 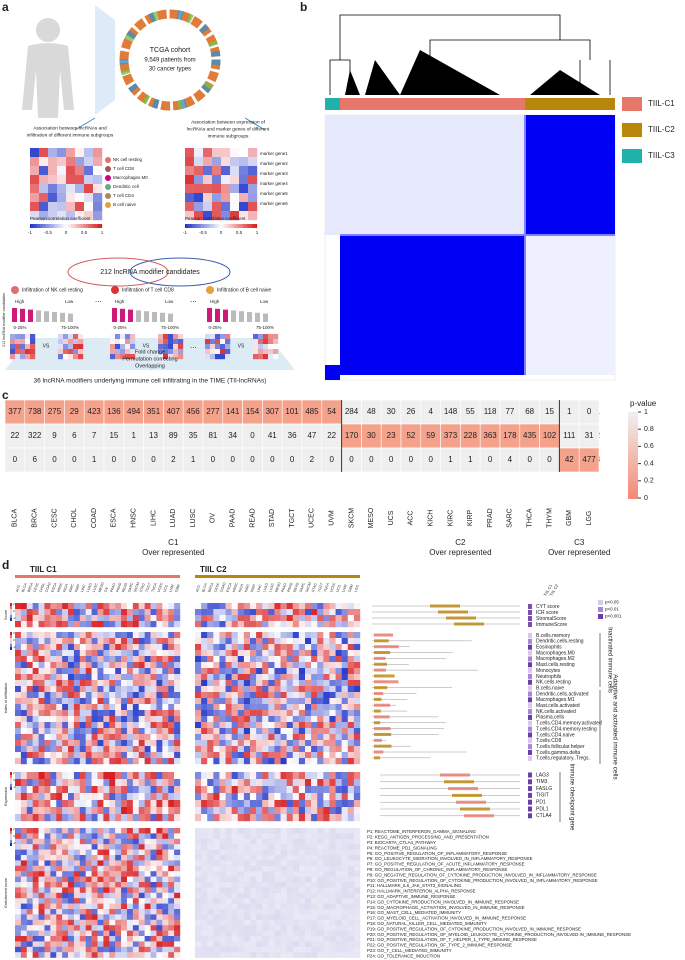 I want to click on cell-value: 29, so click(x=74, y=411).